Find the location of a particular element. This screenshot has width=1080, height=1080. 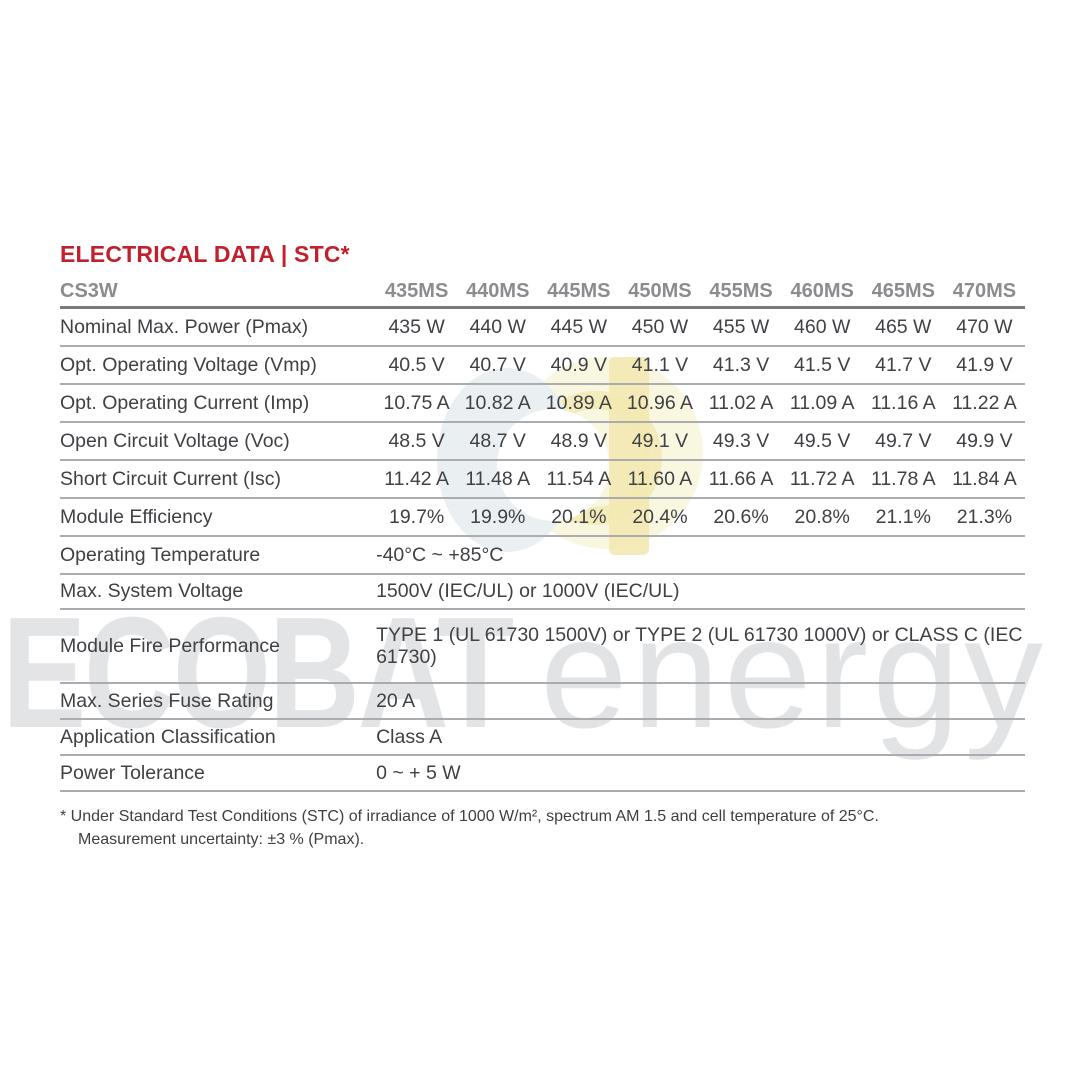

value-cell: 49.7 V is located at coordinates (903, 441).